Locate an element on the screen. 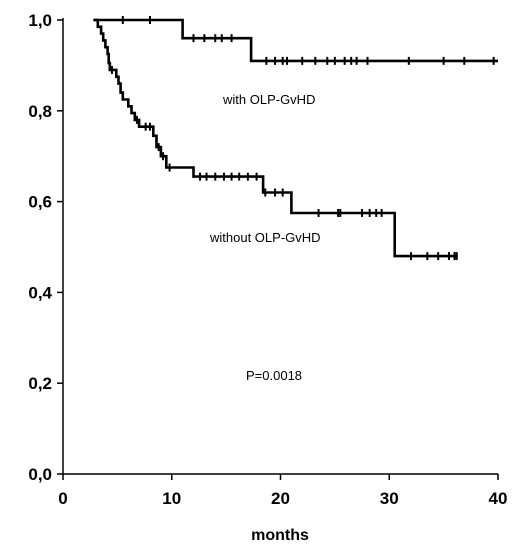  label-with-olp-gvhd: with OLP-GvHD is located at coordinates (268, 99).